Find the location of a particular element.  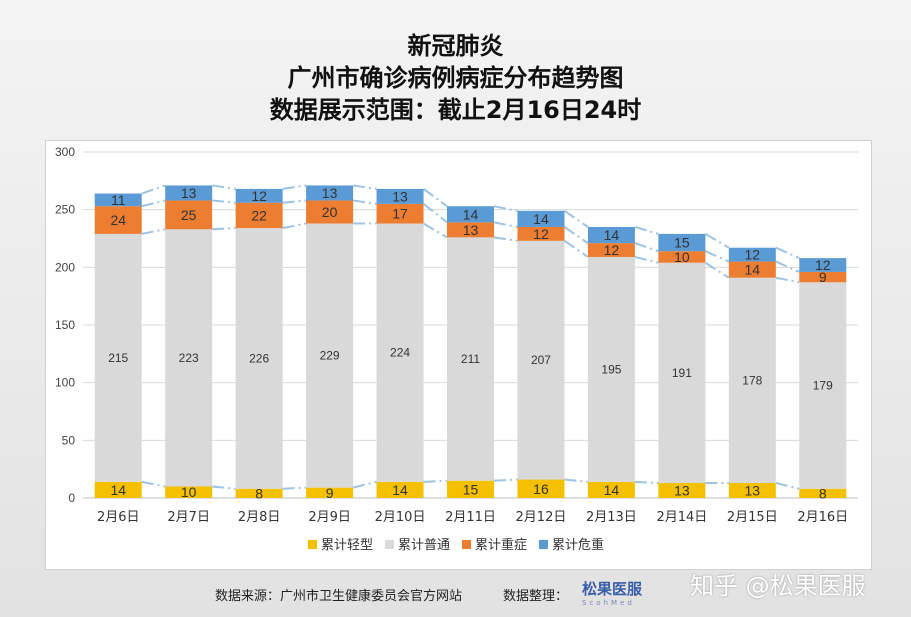

data-source: 数据来源：广州市卫生健康委员会官方网站 is located at coordinates (339, 596).